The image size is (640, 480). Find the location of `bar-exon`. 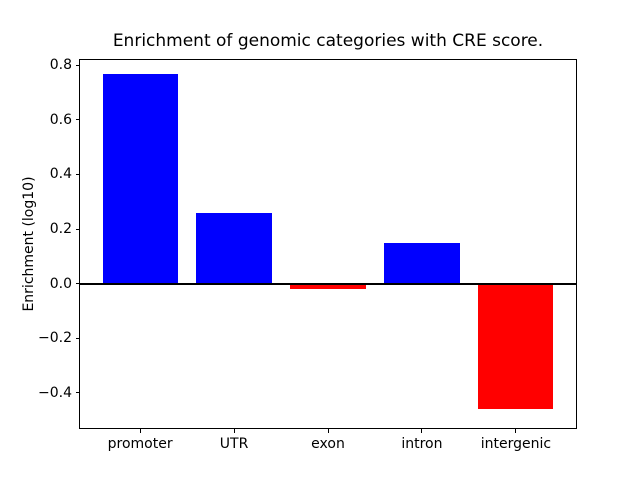

bar-exon is located at coordinates (328, 286).